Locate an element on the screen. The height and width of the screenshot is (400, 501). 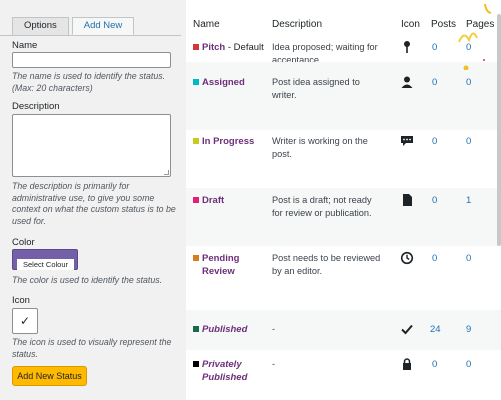
column-header-name: Name is located at coordinates (206, 24).